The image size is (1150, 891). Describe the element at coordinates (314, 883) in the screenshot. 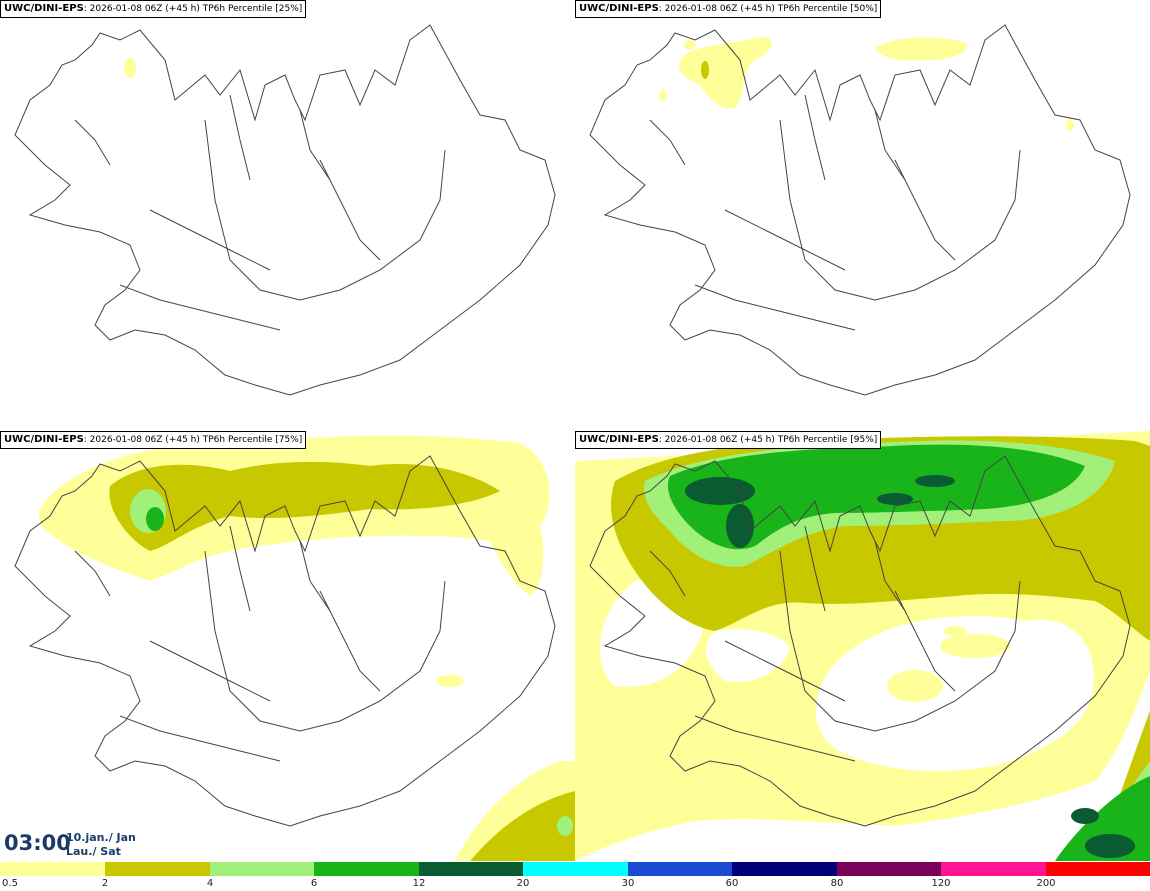

I see `legend-tick: 6` at that location.